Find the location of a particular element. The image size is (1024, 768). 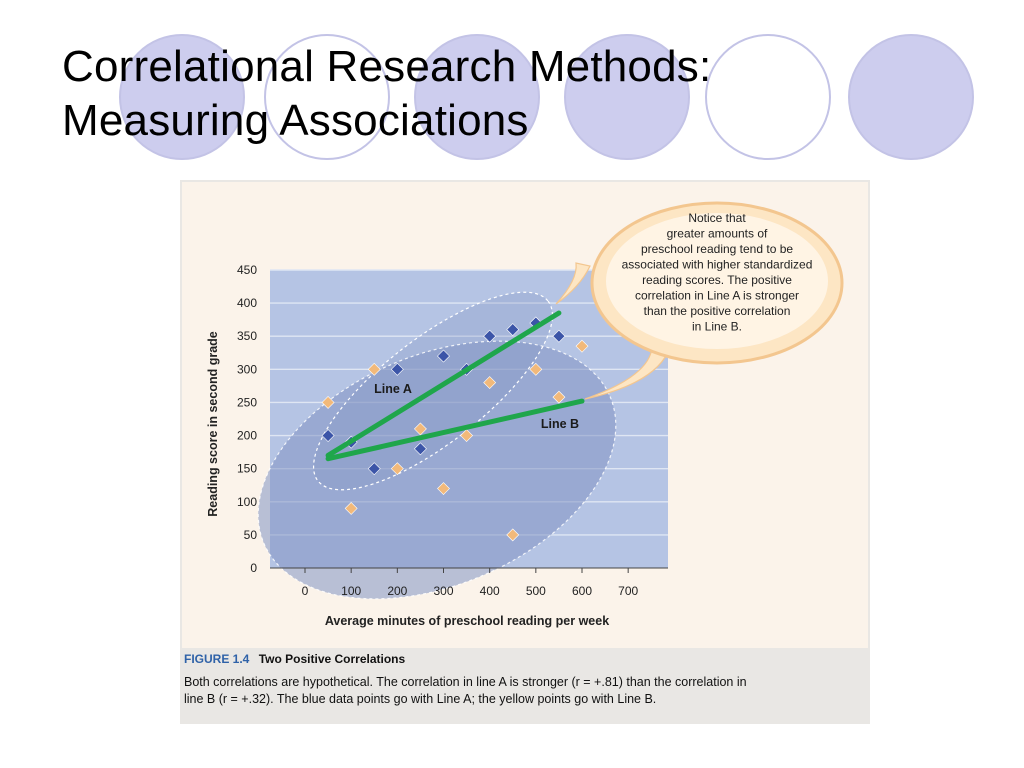

line-a-trend is located at coordinates (443, 384).